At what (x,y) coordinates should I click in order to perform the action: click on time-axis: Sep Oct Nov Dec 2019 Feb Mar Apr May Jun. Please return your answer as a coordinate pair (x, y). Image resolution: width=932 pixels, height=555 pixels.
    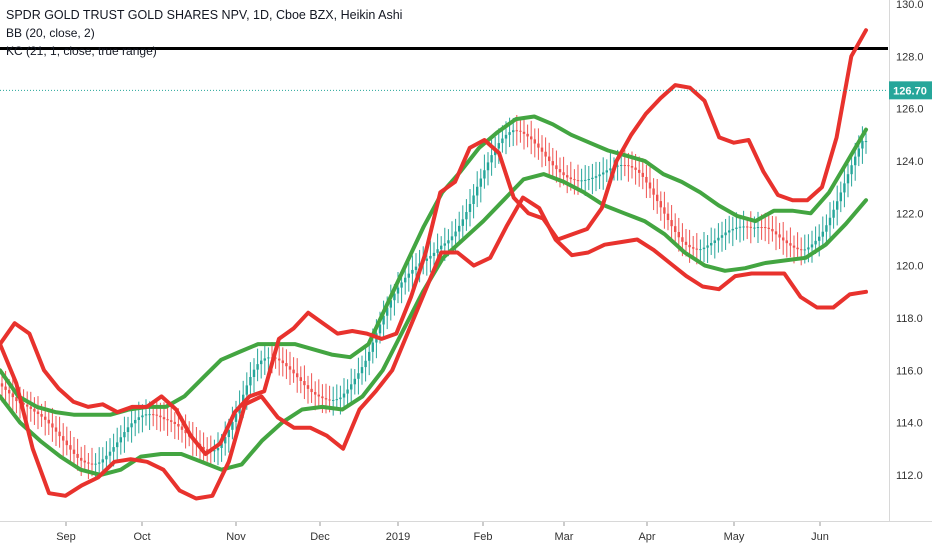
    Looking at the image, I should click on (442, 532).